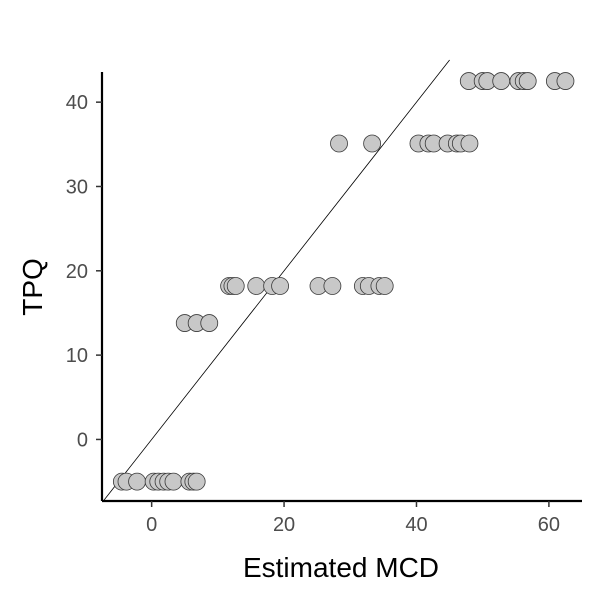 Image resolution: width=600 pixels, height=600 pixels. Describe the element at coordinates (32, 287) in the screenshot. I see `y-axis-title: TPQ` at that location.